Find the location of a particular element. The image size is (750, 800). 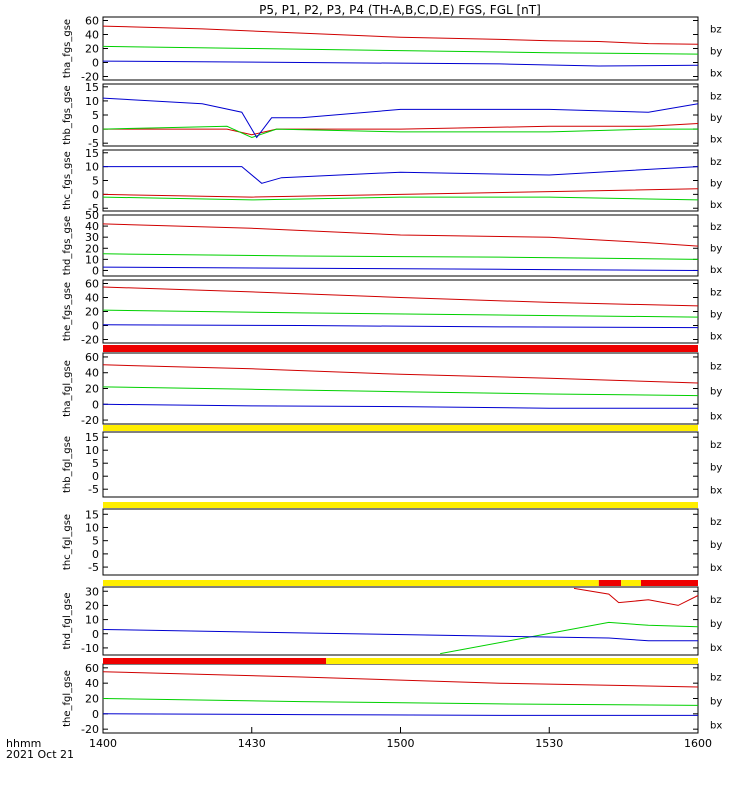

panel-the_fgl_gse: -20 0 20 40 60 the_fgl_gse bz by bx is located at coordinates (392, 699).